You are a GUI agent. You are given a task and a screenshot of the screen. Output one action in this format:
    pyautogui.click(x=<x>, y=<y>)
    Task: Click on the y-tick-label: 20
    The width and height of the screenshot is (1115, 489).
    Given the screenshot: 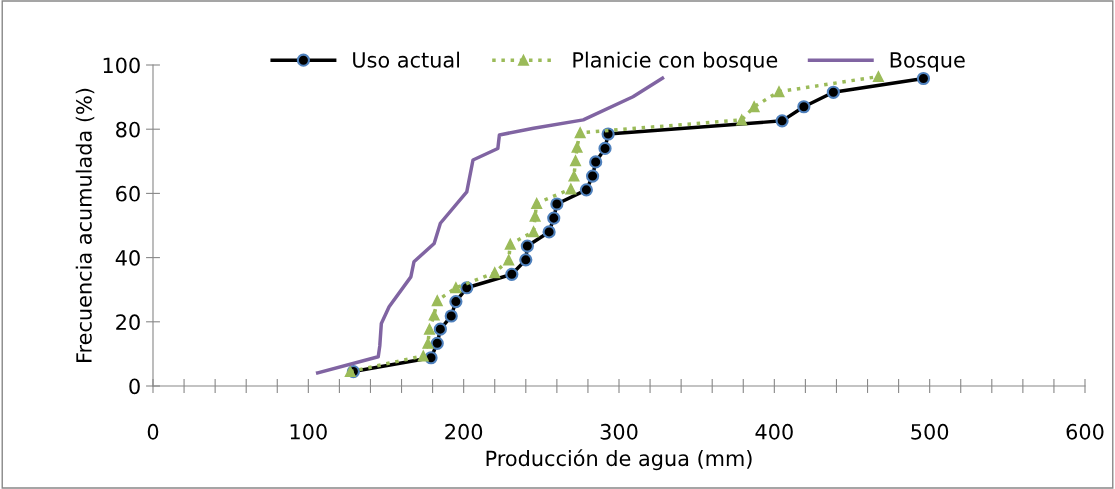 What is the action you would take?
    pyautogui.click(x=128, y=322)
    